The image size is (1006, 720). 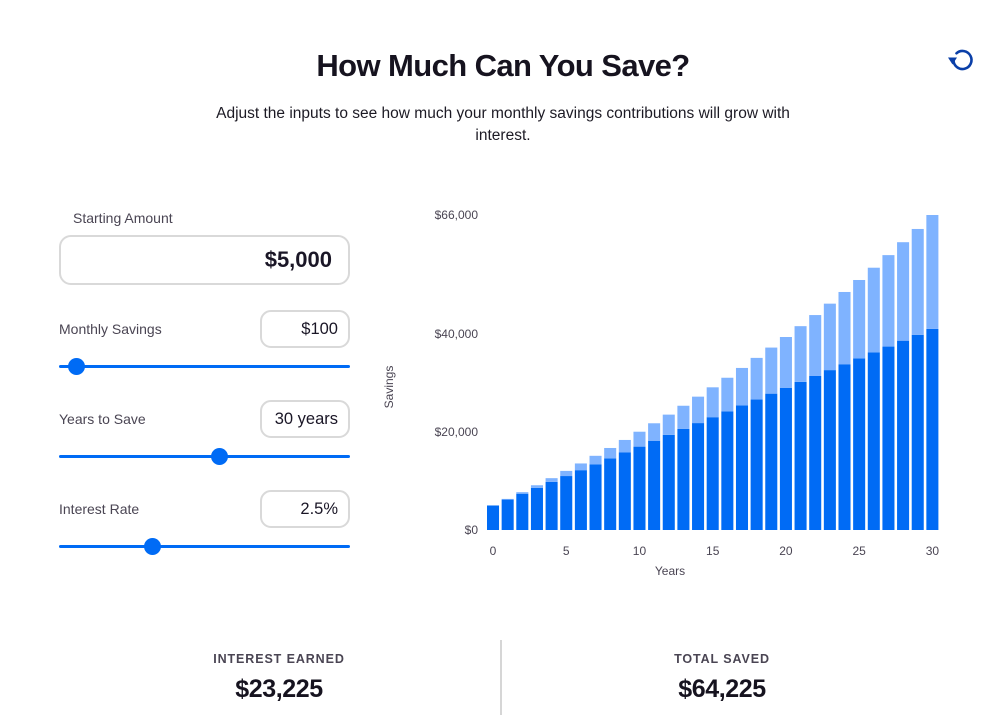 I want to click on interest-earned-label: INTEREST EARNED, so click(x=279, y=659).